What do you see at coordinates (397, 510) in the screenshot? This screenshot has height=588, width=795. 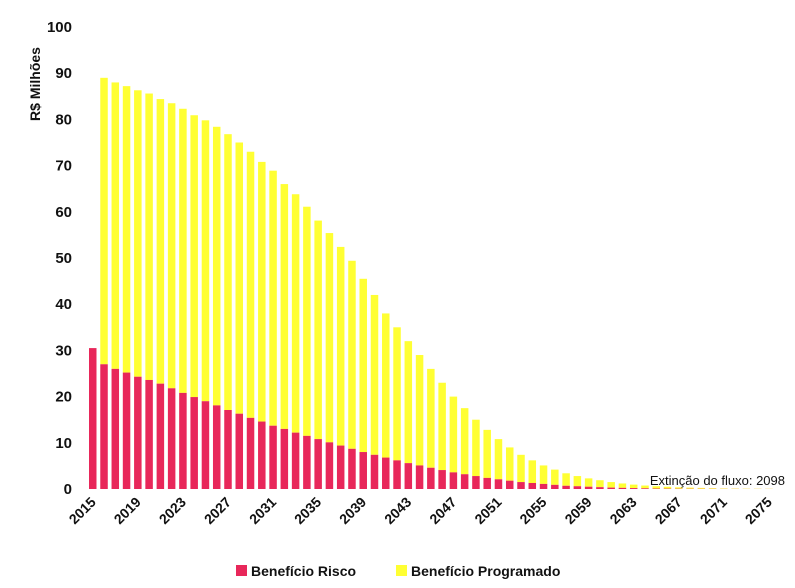 I see `x-tick-label: 2043` at bounding box center [397, 510].